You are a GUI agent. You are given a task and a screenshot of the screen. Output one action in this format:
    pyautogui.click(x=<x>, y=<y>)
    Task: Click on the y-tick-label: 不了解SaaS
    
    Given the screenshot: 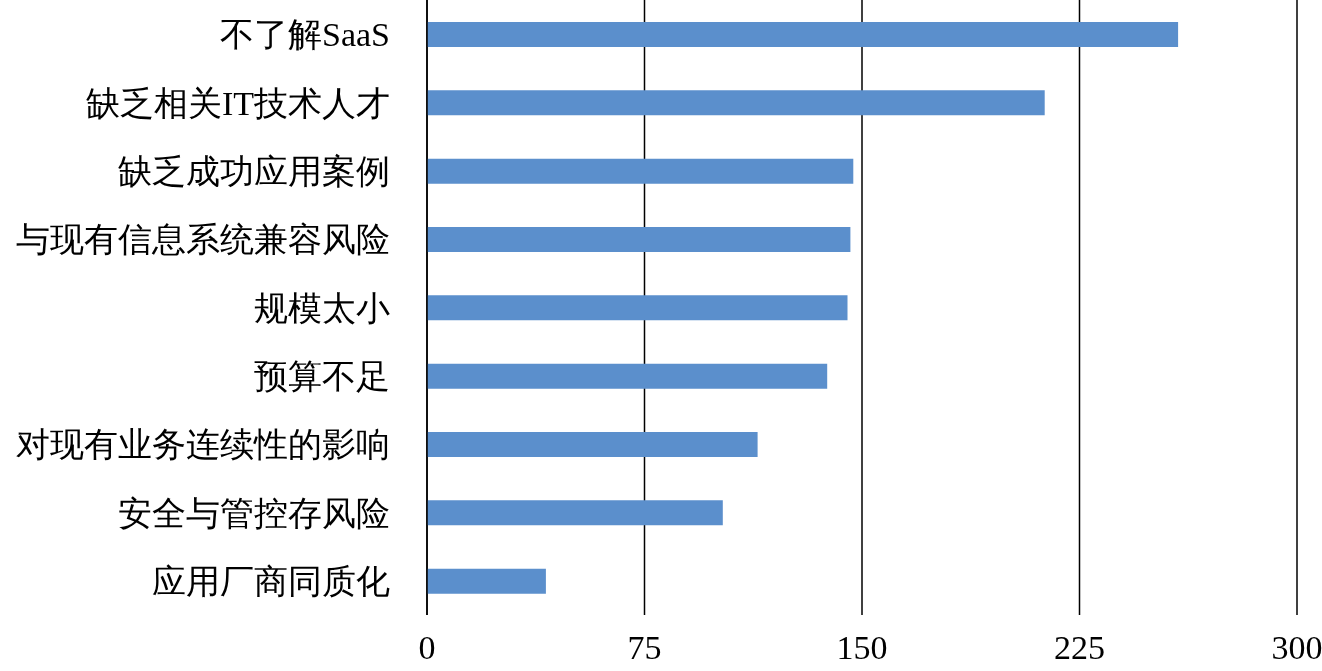 What is the action you would take?
    pyautogui.click(x=305, y=35)
    